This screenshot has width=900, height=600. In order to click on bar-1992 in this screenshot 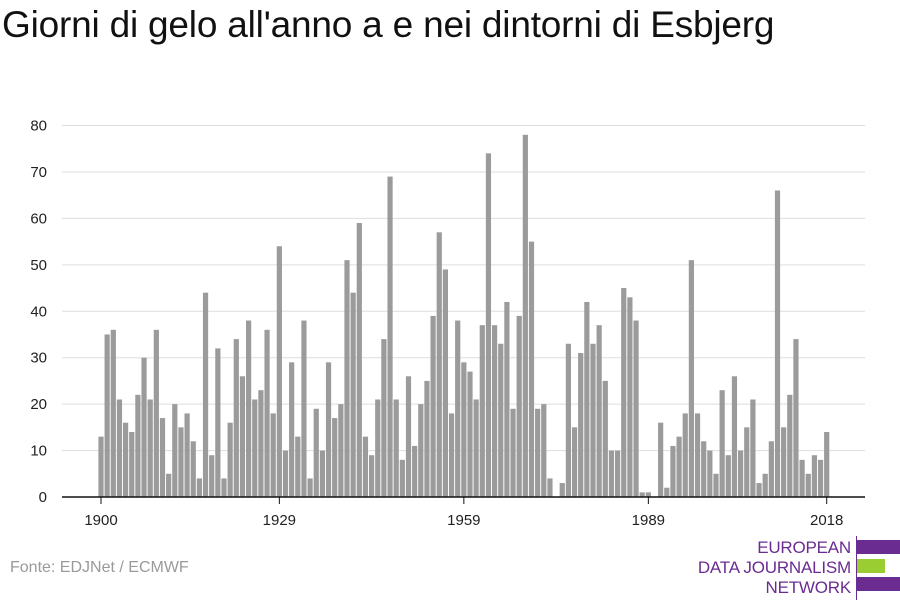, I will do `click(667, 492)`.